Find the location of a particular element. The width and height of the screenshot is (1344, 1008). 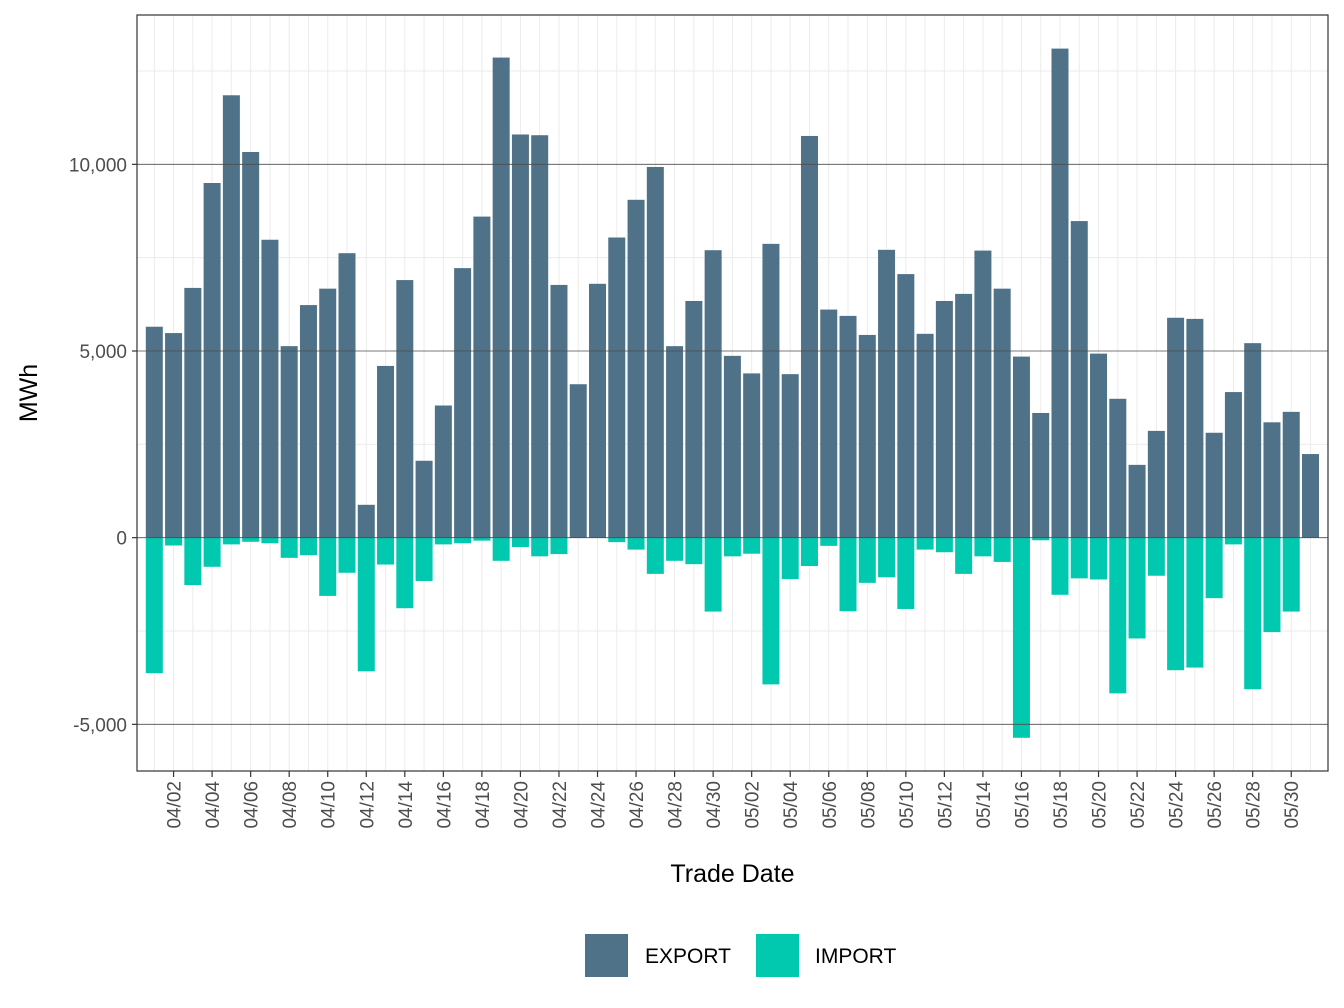

x-tick-label: 05/12 is located at coordinates (945, 805).